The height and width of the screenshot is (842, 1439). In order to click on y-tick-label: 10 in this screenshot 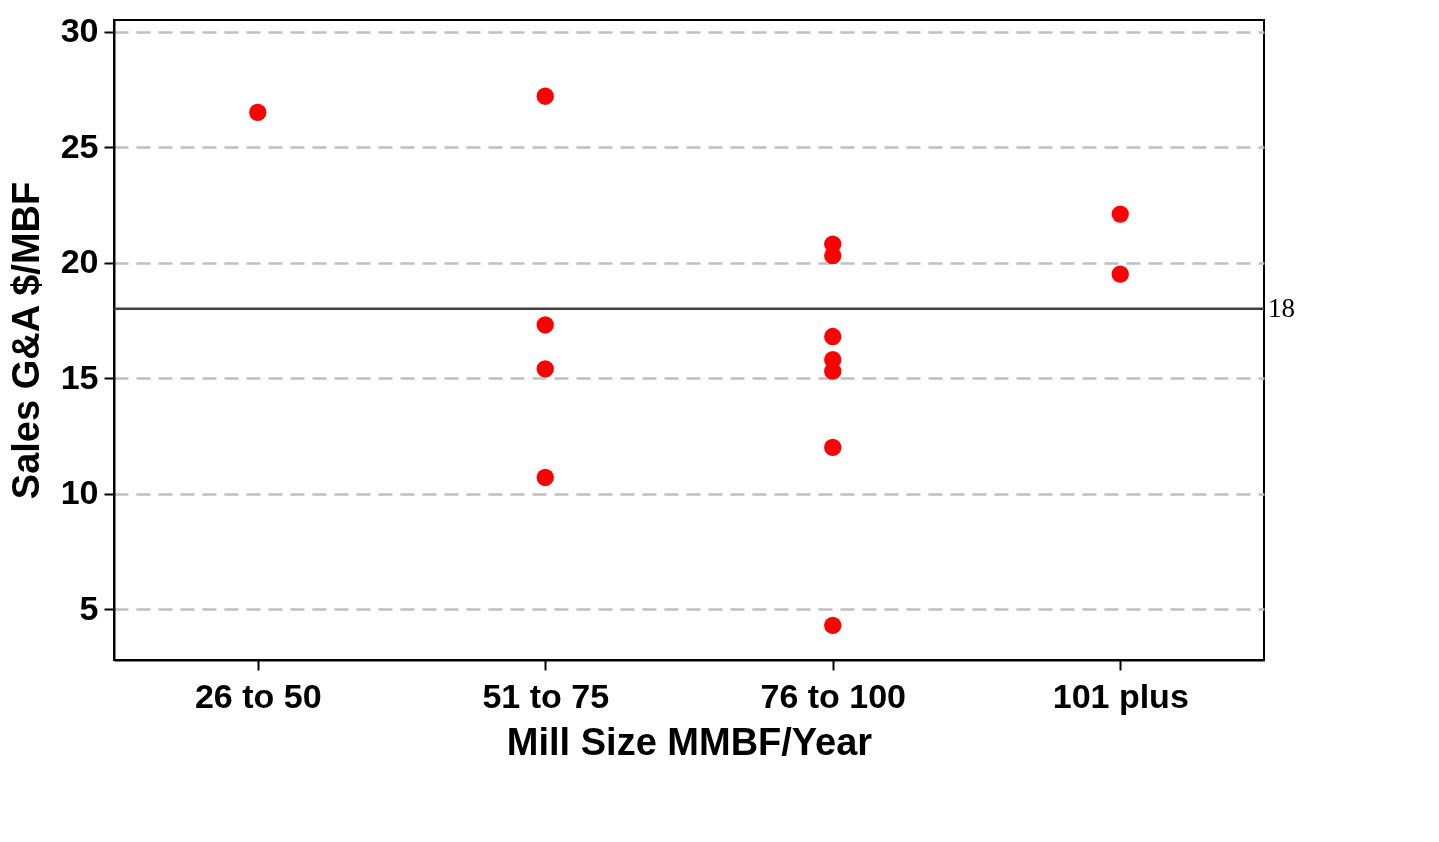, I will do `click(79, 492)`.